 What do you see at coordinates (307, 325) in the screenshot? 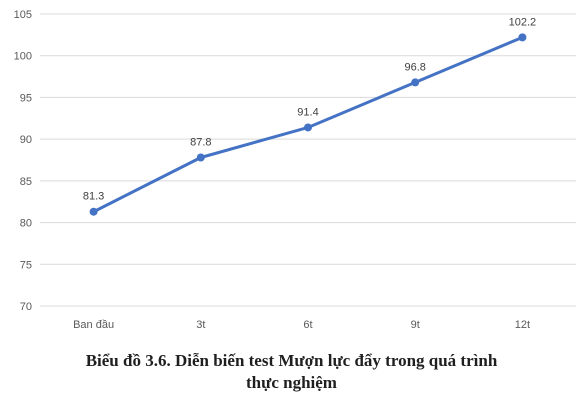
I see `x-tick-label: 6t` at bounding box center [307, 325].